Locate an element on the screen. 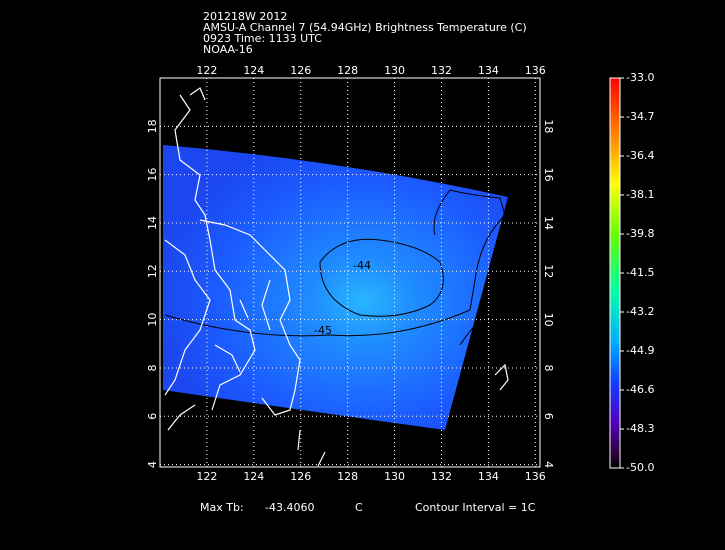 Image resolution: width=725 pixels, height=550 pixels. lon-label-top: 128 is located at coordinates (347, 70).